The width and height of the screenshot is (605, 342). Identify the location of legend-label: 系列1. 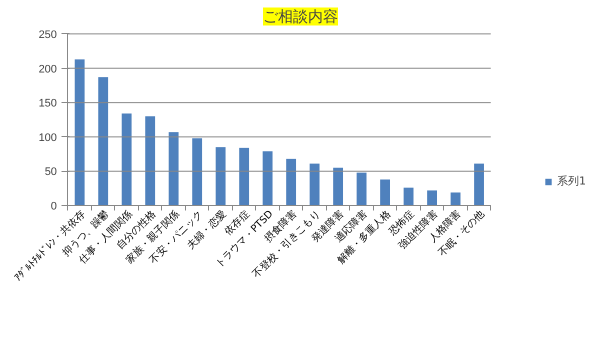
(571, 181).